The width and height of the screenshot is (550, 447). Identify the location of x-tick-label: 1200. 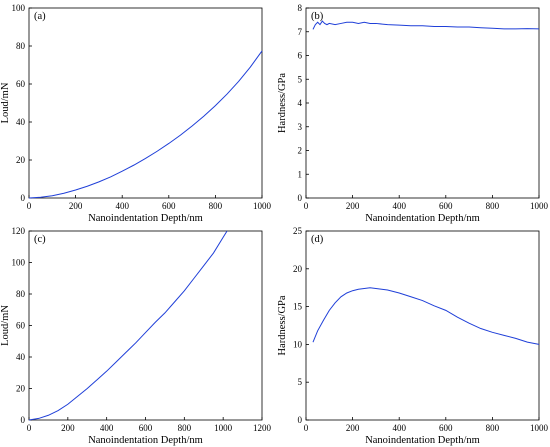
(262, 428).